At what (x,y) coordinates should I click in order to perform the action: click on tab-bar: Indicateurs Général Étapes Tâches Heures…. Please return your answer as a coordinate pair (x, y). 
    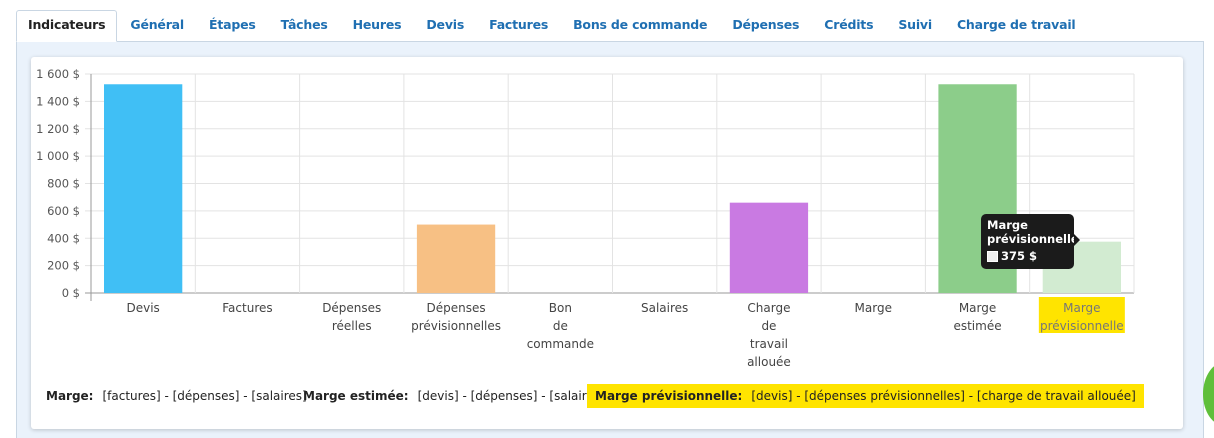
    Looking at the image, I should click on (552, 26).